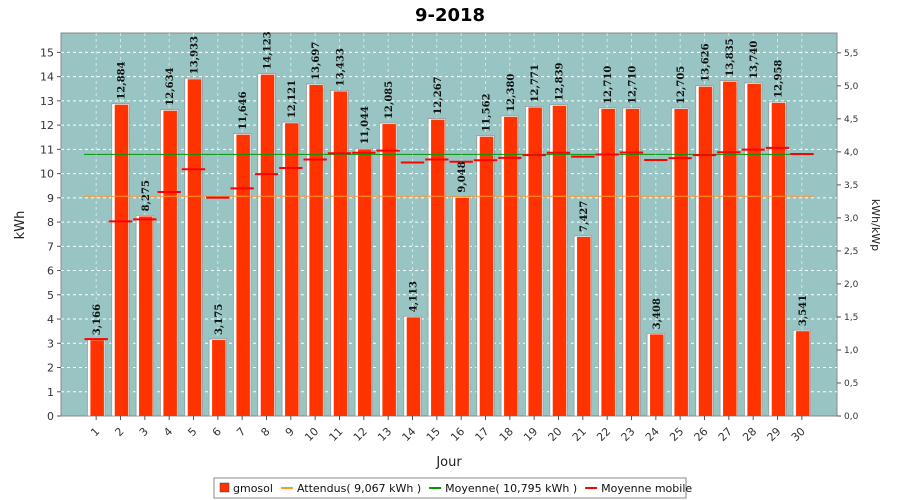  I want to click on y-tick-label: 4, so click(50, 319).